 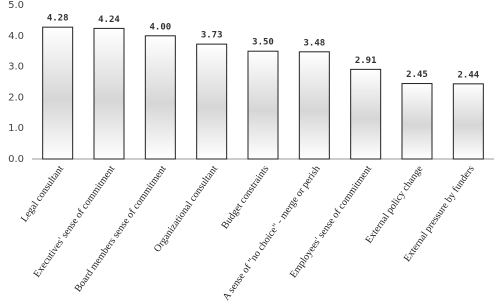 What do you see at coordinates (160, 27) in the screenshot?
I see `value-label: 4.00` at bounding box center [160, 27].